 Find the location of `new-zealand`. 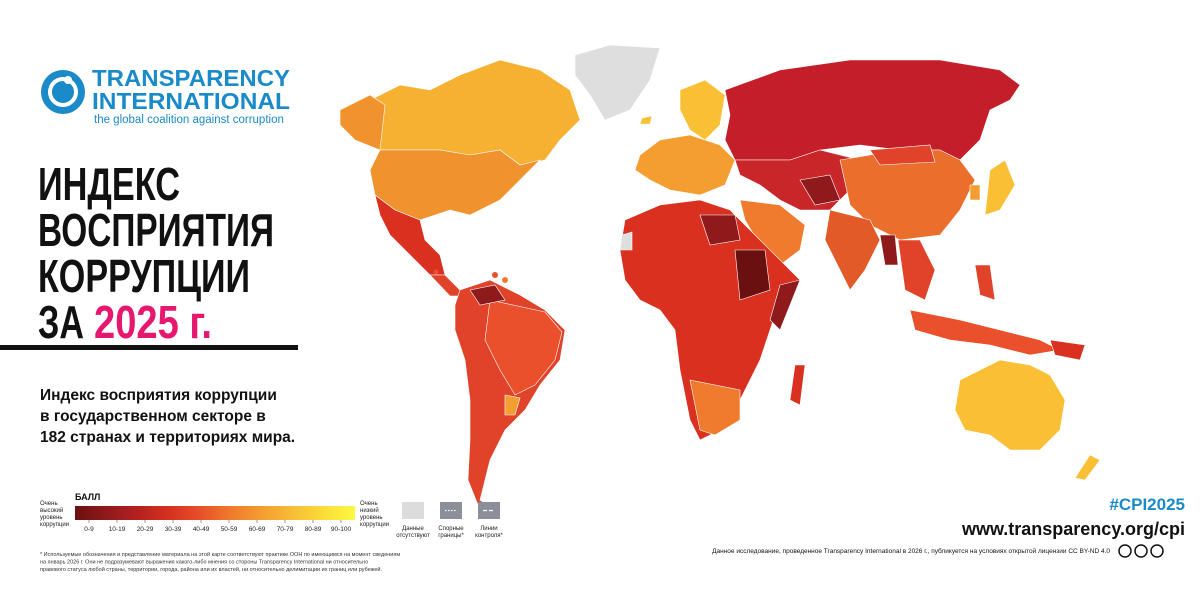

new-zealand is located at coordinates (1087, 467).